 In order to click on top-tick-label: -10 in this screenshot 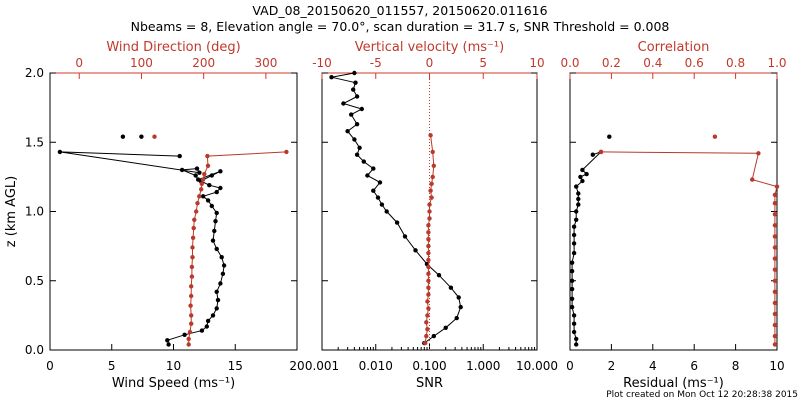, I will do `click(322, 63)`.